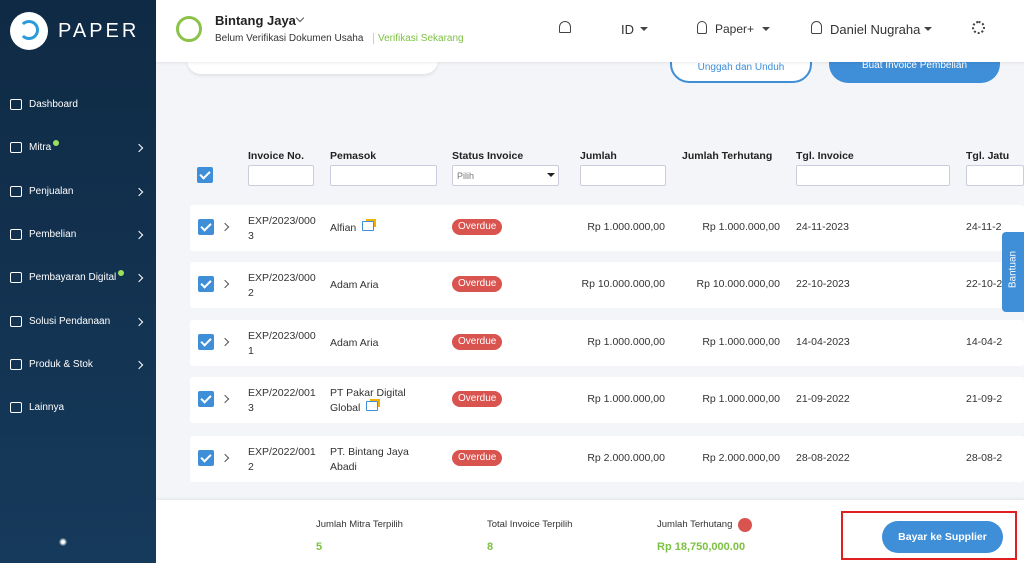  I want to click on column-header: Tgl. Jatu, so click(988, 156).